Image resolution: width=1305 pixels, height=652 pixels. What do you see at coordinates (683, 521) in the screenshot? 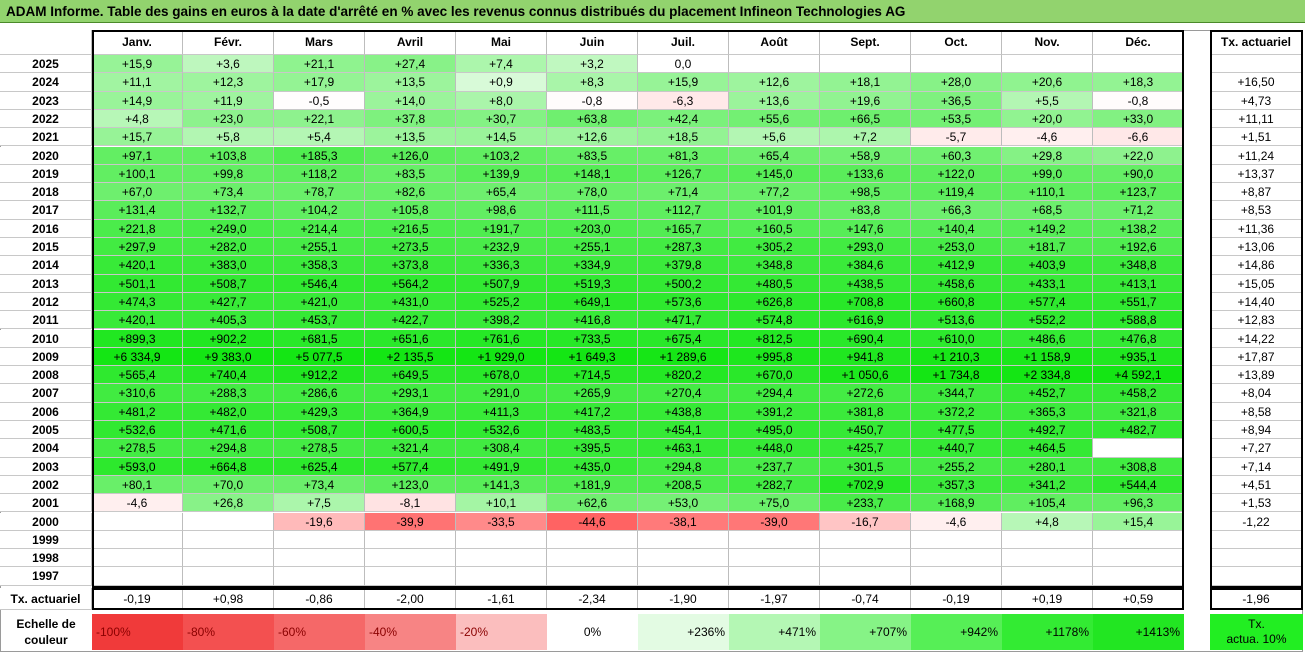
I see `gain-cell: -38,1` at bounding box center [683, 521].